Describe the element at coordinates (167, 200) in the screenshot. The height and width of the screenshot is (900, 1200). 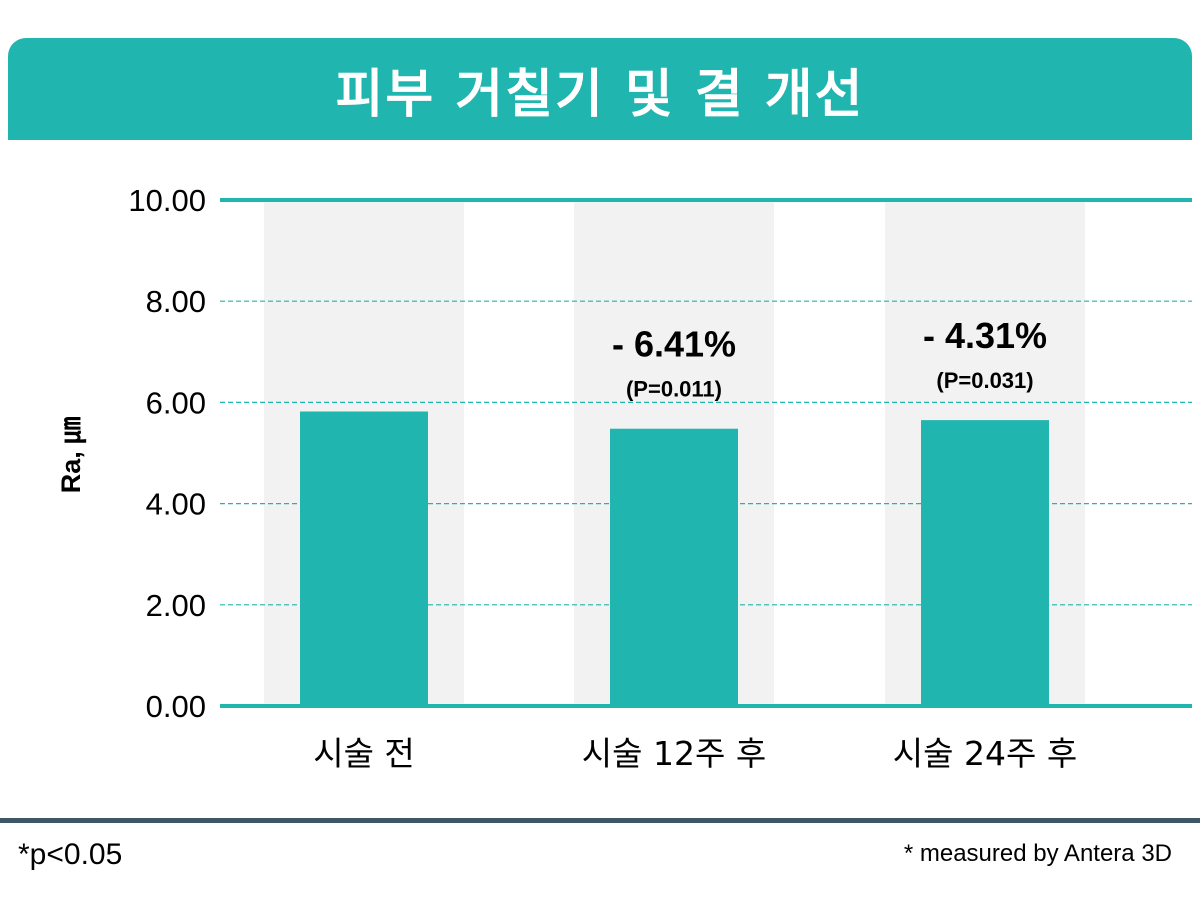
I see `y-tick-label: 10.00` at that location.